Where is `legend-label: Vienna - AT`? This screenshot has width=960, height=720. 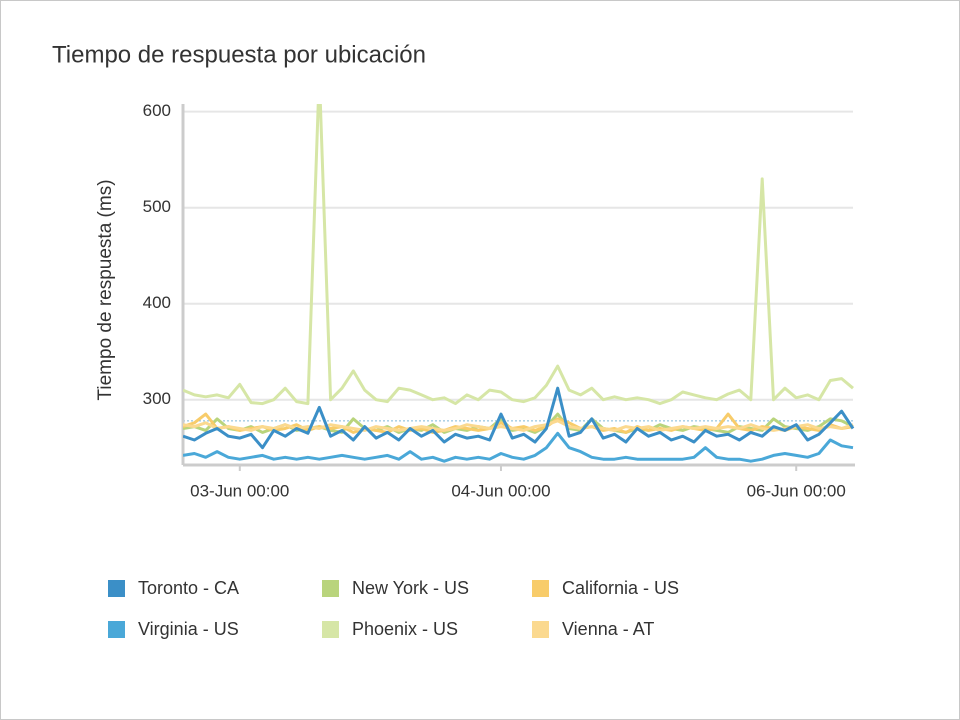 legend-label: Vienna - AT is located at coordinates (608, 629).